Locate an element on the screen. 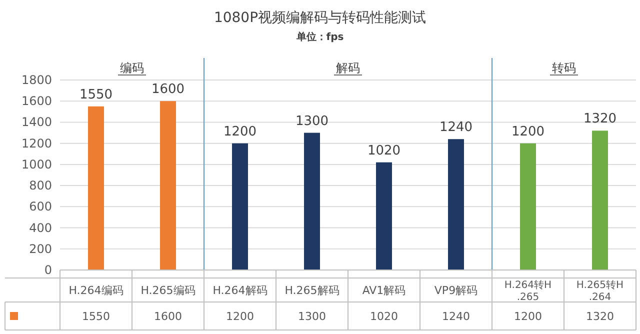 The width and height of the screenshot is (640, 334). x-tick-label: H.265解码 is located at coordinates (312, 290).